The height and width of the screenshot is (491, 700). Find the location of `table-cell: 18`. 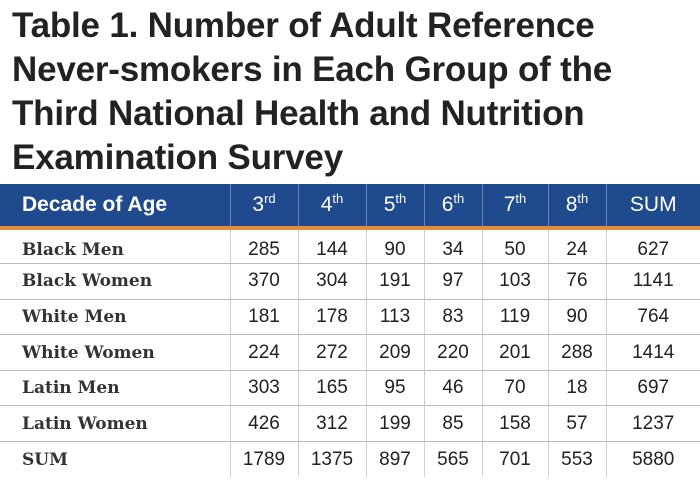

table-cell: 18 is located at coordinates (576, 388).